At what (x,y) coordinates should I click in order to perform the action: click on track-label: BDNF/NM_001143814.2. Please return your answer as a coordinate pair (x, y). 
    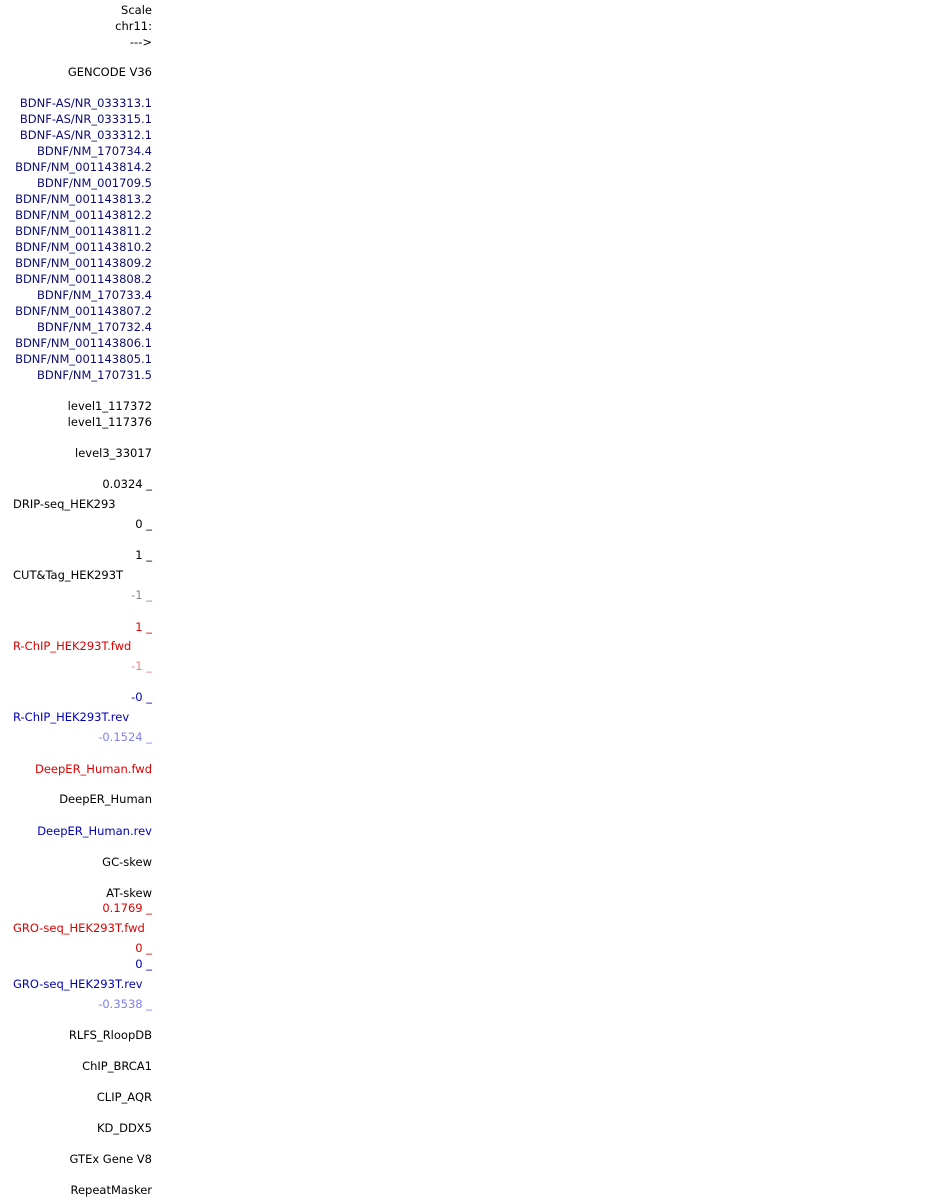
    Looking at the image, I should click on (83, 167).